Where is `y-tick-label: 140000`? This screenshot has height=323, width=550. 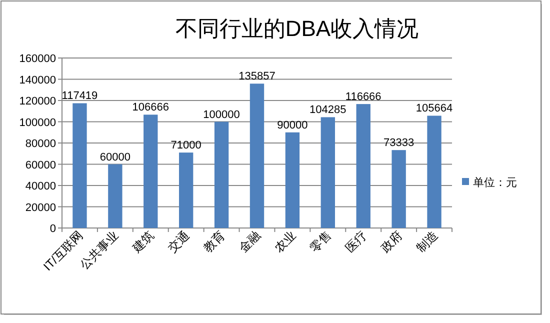
y-tick-label: 140000 is located at coordinates (37, 80).